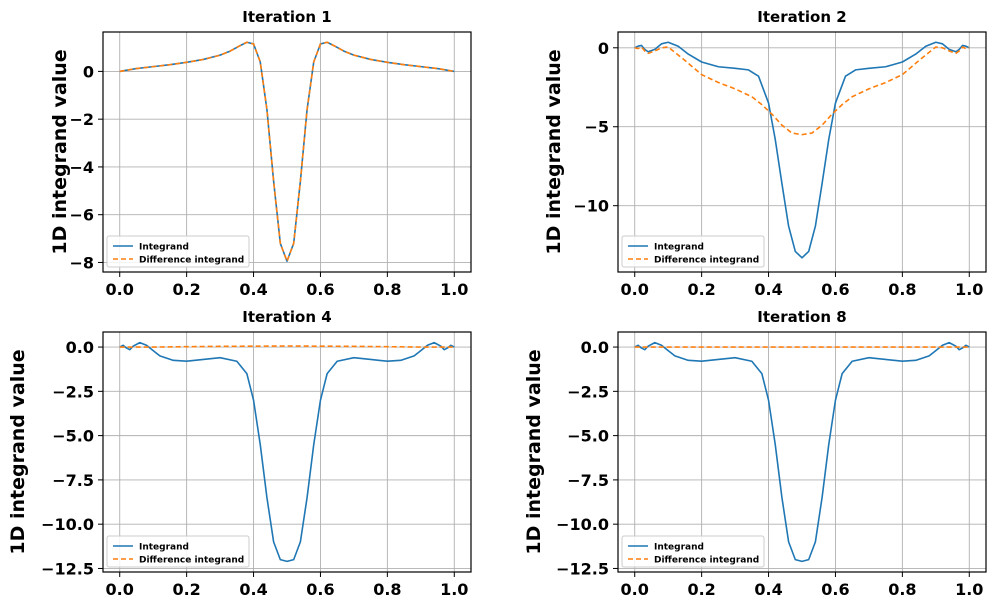 The height and width of the screenshot is (611, 996). I want to click on y-tick-label: −4, so click(81, 167).